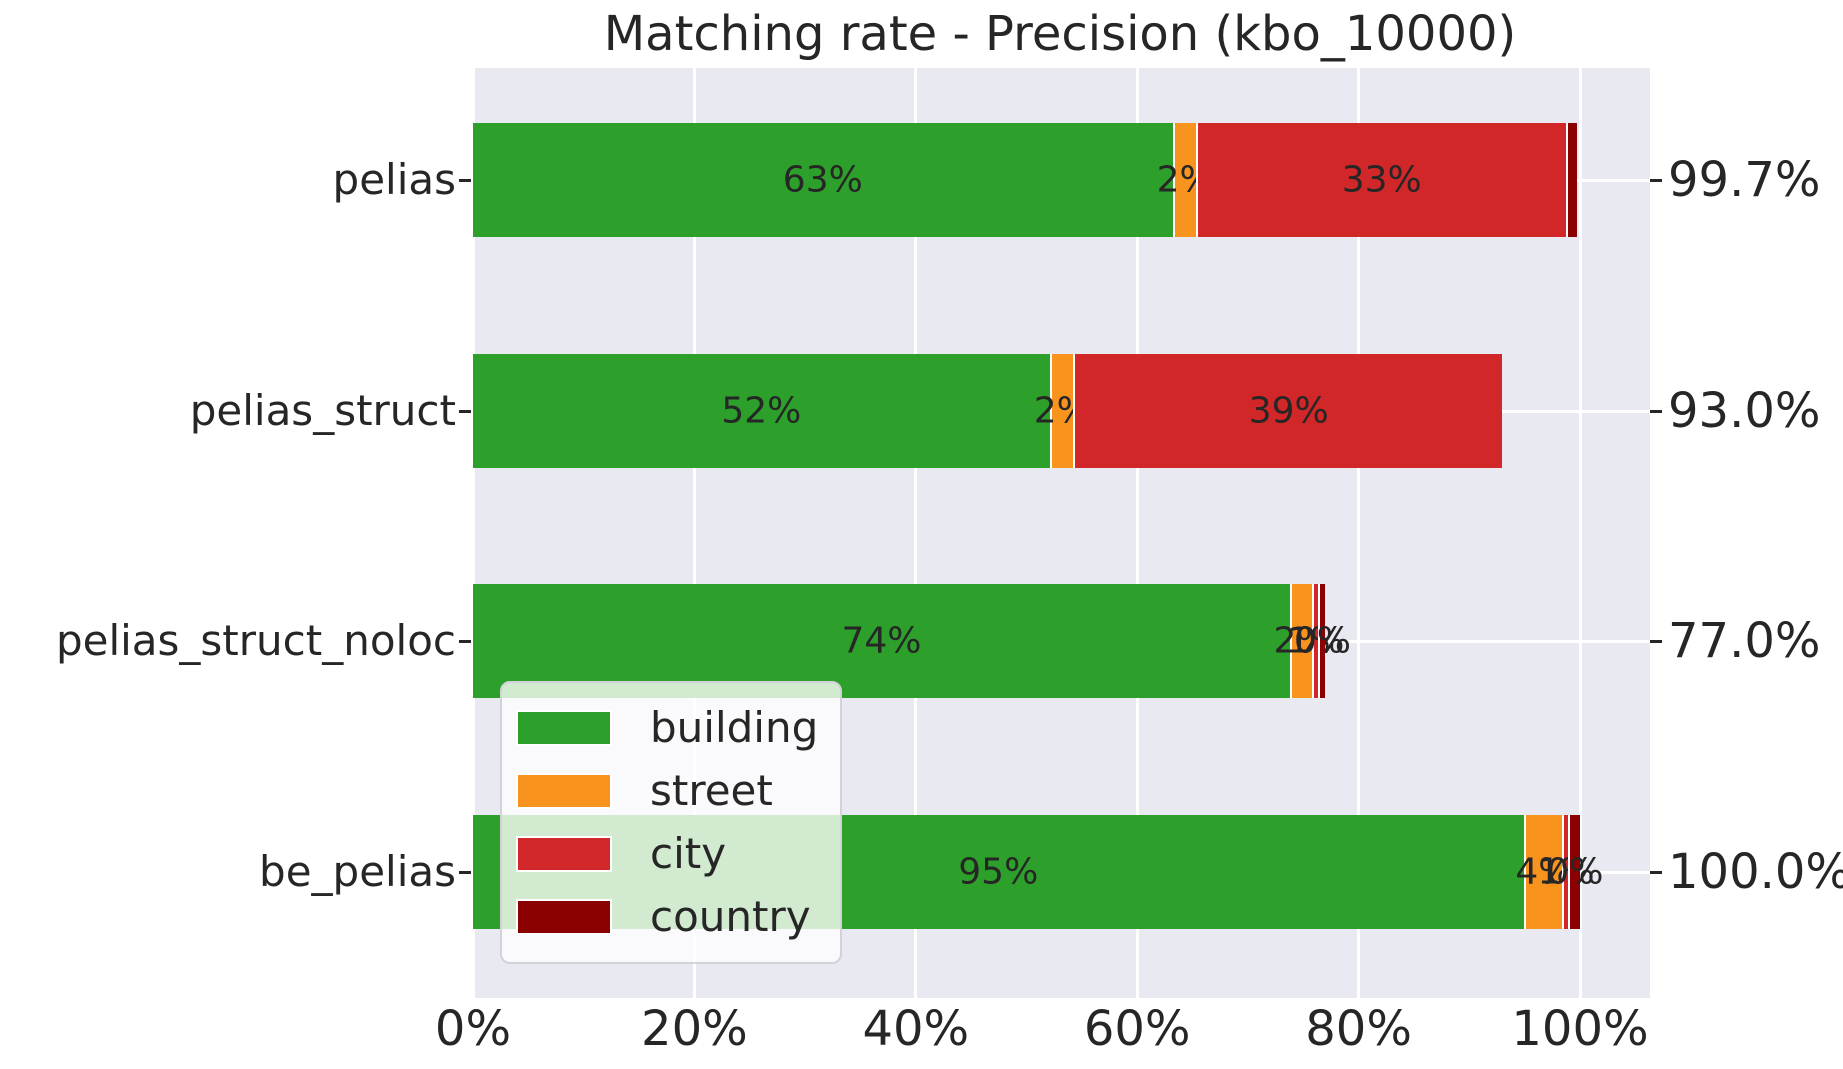 This screenshot has height=1069, width=1843. What do you see at coordinates (1062, 411) in the screenshot?
I see `bar-segment-street-pelias_struct: 2%` at bounding box center [1062, 411].